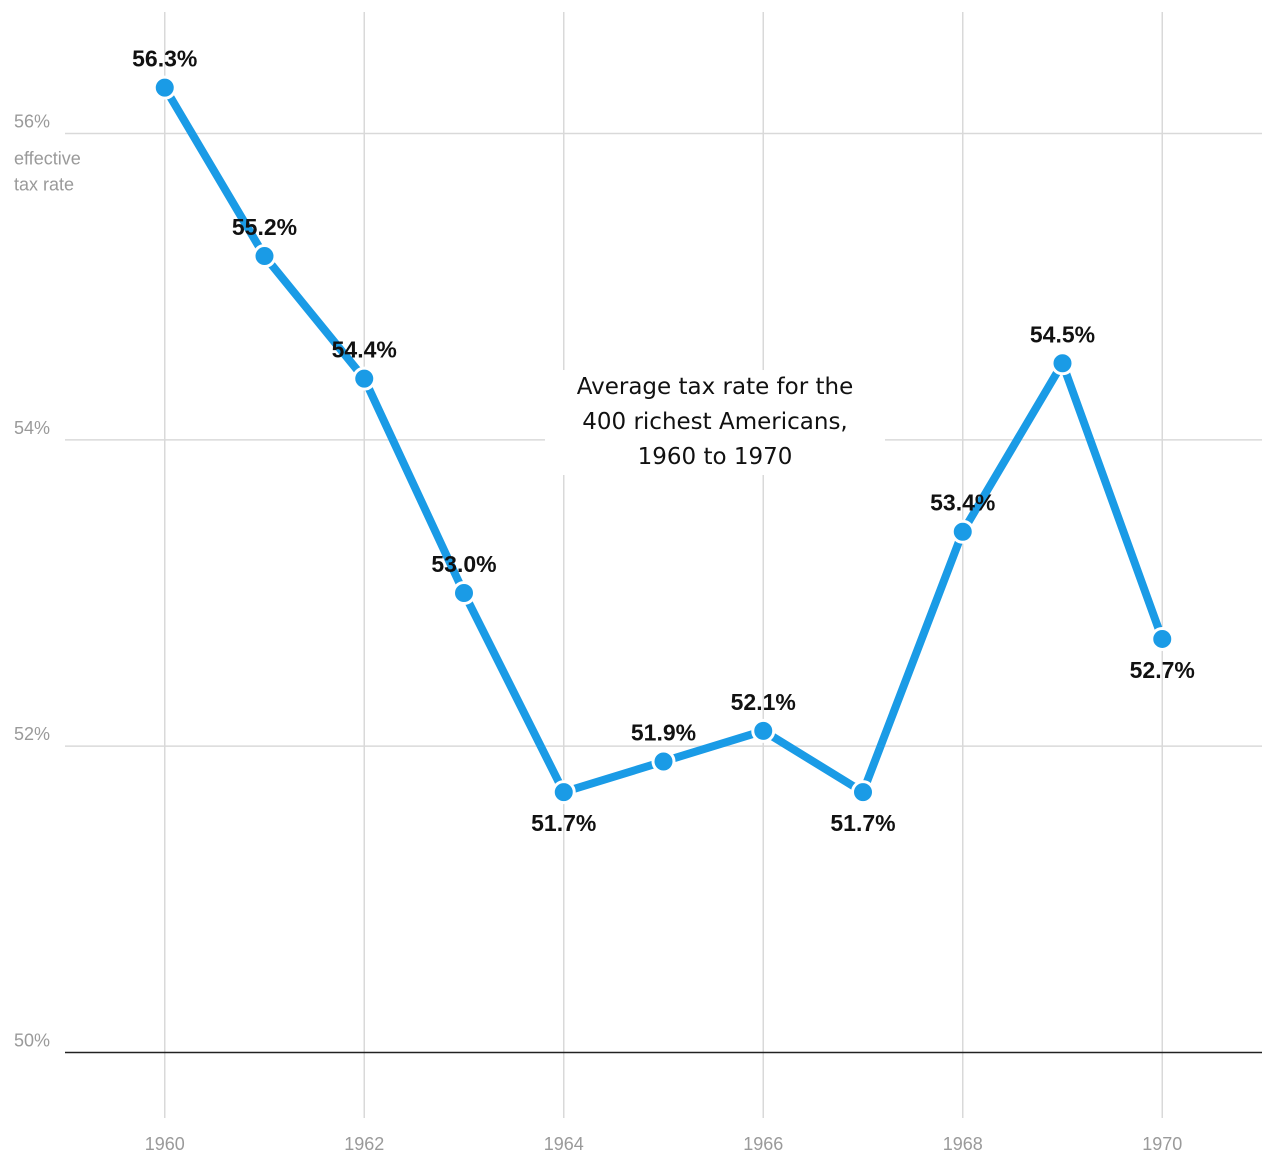  I want to click on x-tick-label-1962: 1962, so click(364, 1144).